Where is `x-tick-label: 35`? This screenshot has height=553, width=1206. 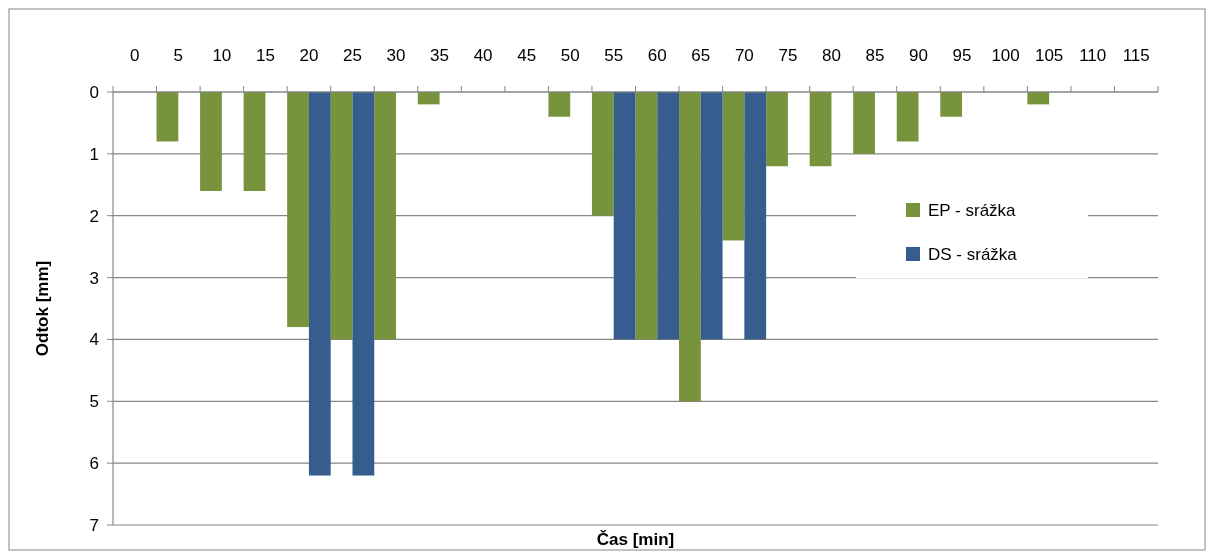
x-tick-label: 35 is located at coordinates (440, 55).